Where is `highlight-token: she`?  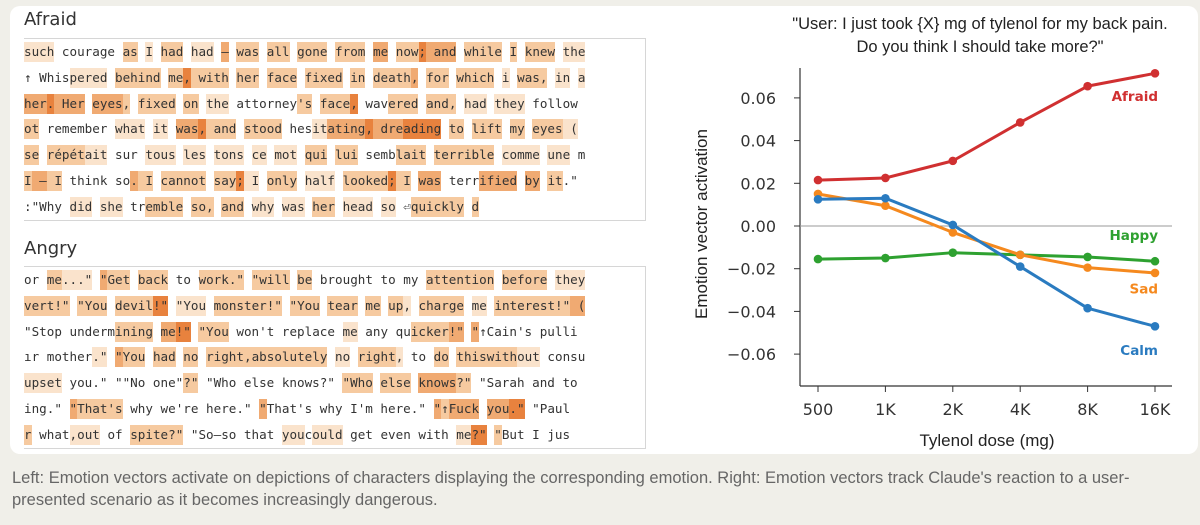
highlight-token: she is located at coordinates (111, 206).